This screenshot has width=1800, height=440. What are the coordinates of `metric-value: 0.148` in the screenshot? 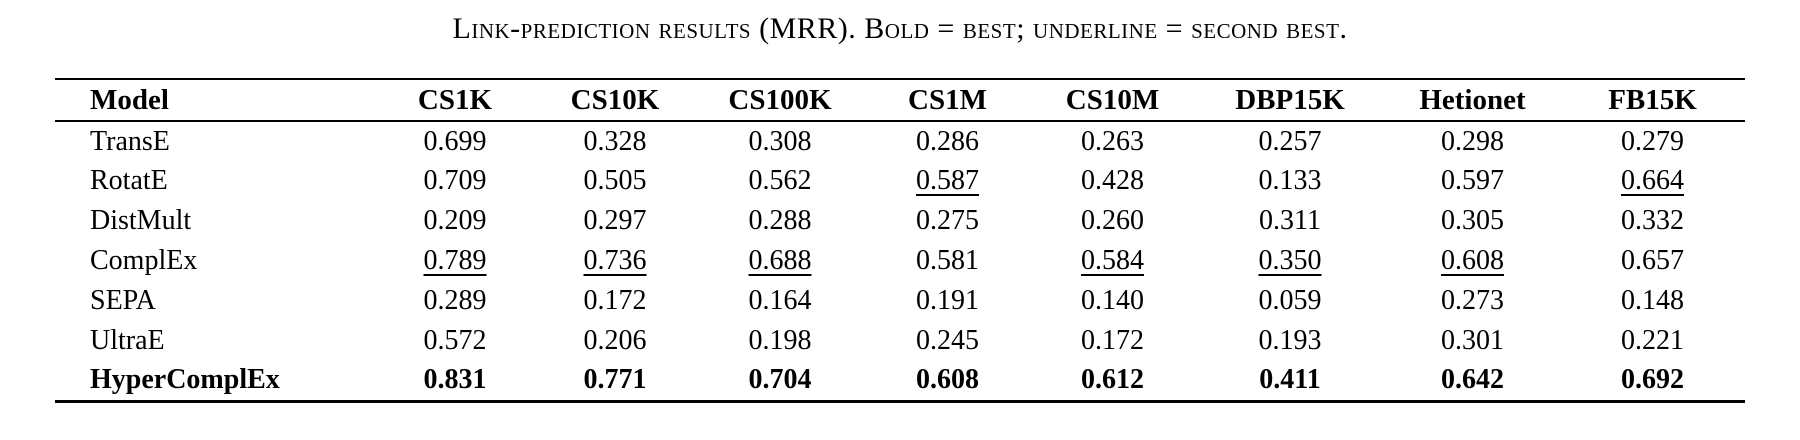 It's located at (1652, 300).